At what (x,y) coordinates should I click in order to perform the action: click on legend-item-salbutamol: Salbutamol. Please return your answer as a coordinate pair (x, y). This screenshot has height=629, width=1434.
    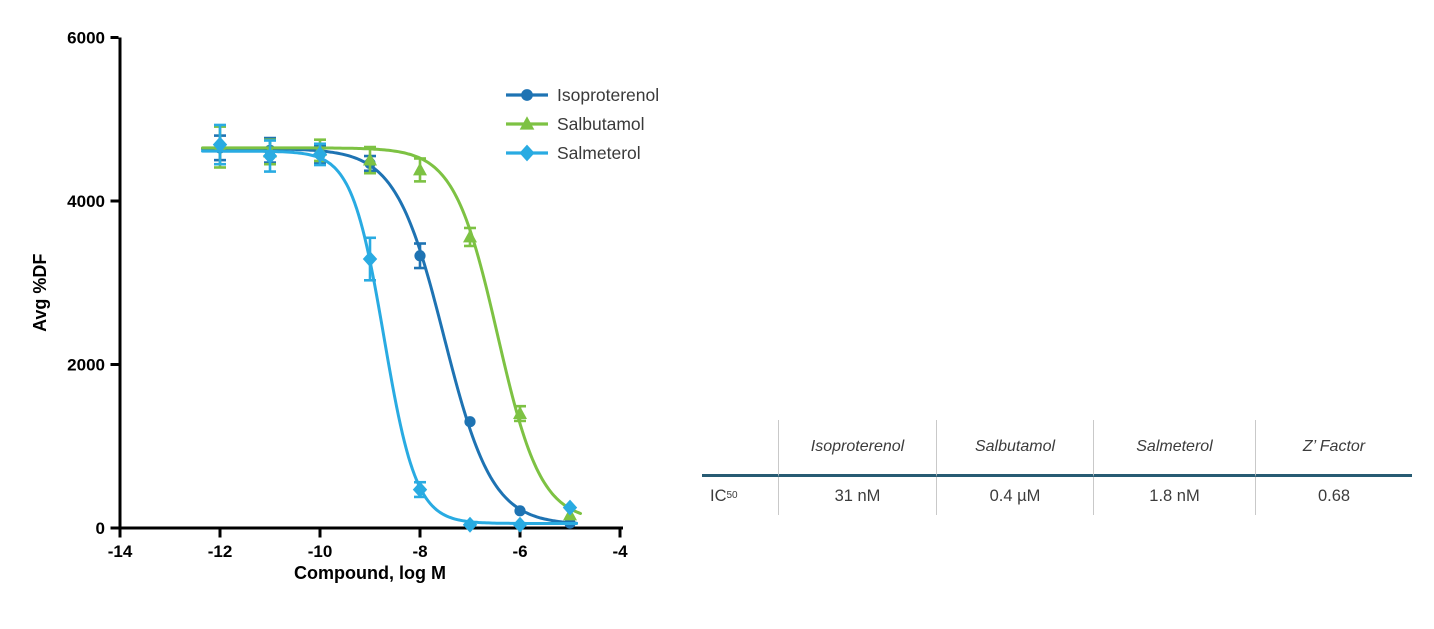
    Looking at the image, I should click on (575, 124).